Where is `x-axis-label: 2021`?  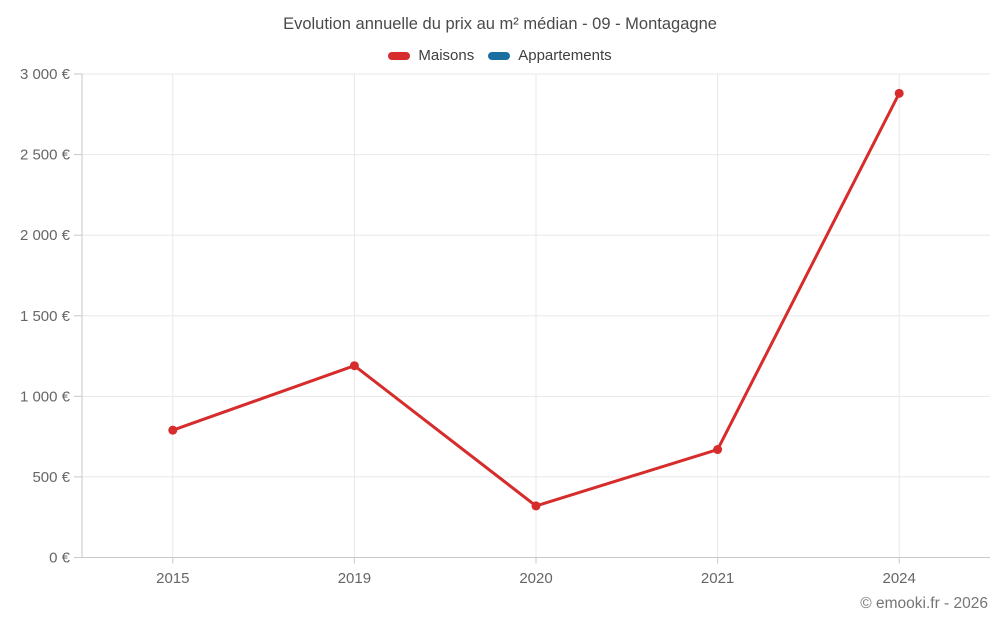
x-axis-label: 2021 is located at coordinates (717, 578).